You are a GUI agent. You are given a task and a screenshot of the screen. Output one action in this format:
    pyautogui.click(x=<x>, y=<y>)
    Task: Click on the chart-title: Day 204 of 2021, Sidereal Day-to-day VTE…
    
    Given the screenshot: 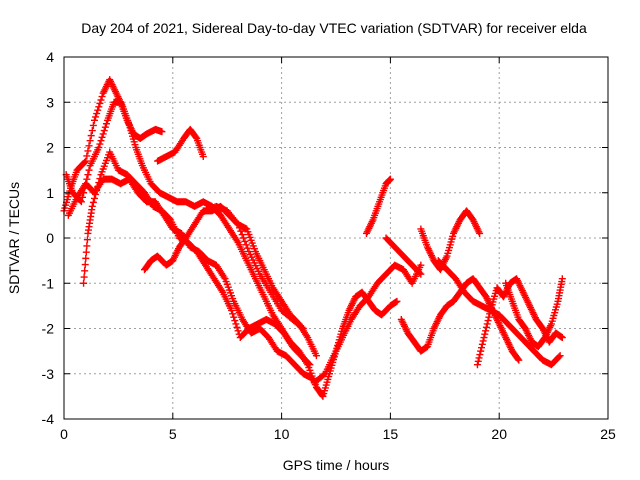 What is the action you would take?
    pyautogui.click(x=334, y=28)
    